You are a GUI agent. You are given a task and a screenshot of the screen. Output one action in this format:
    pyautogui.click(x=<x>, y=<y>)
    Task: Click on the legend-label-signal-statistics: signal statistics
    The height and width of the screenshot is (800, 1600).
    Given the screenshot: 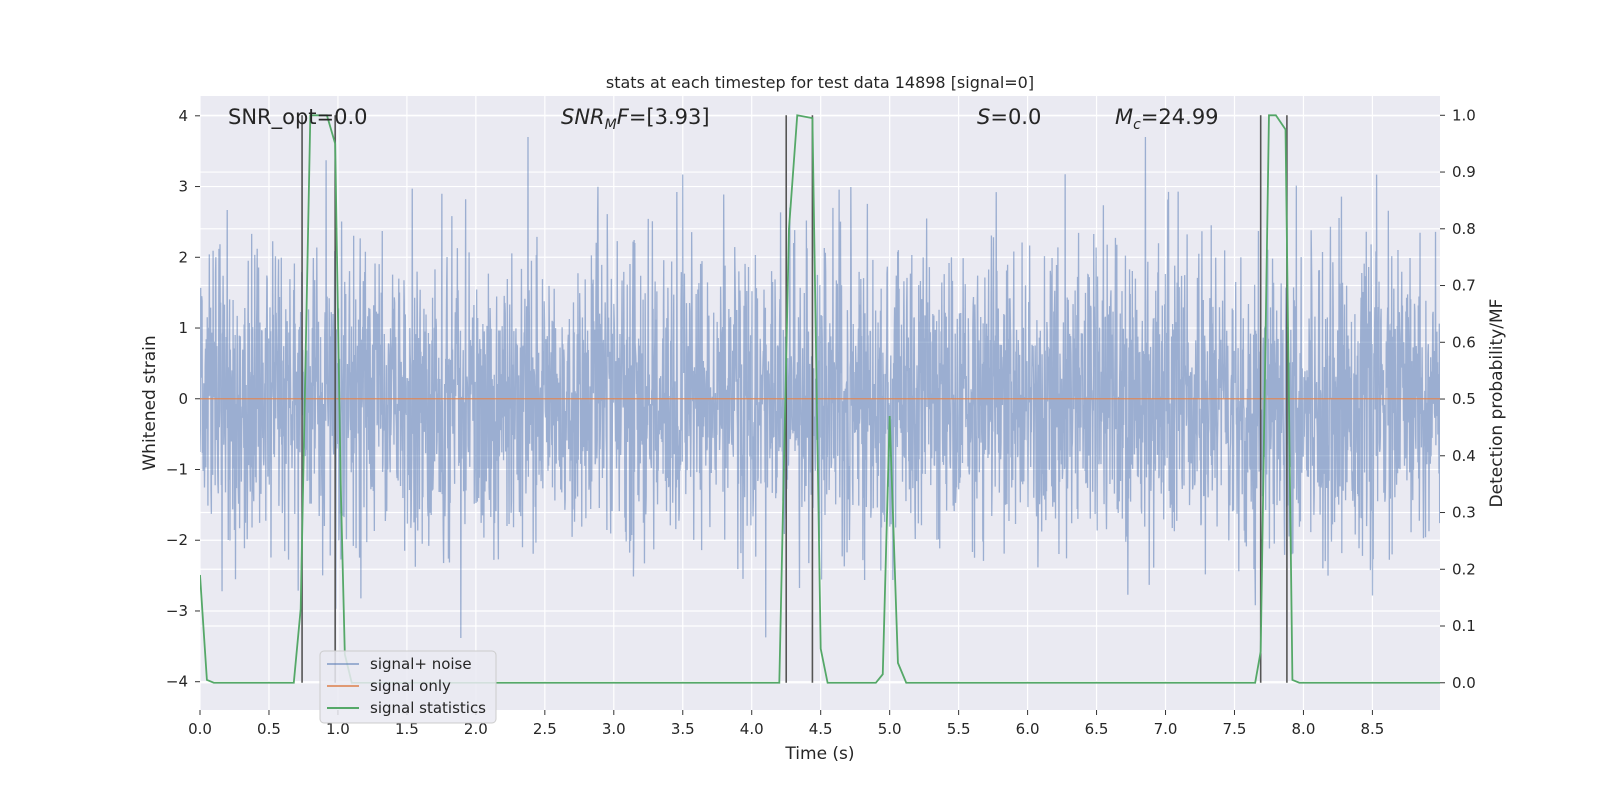 What is the action you would take?
    pyautogui.click(x=428, y=708)
    